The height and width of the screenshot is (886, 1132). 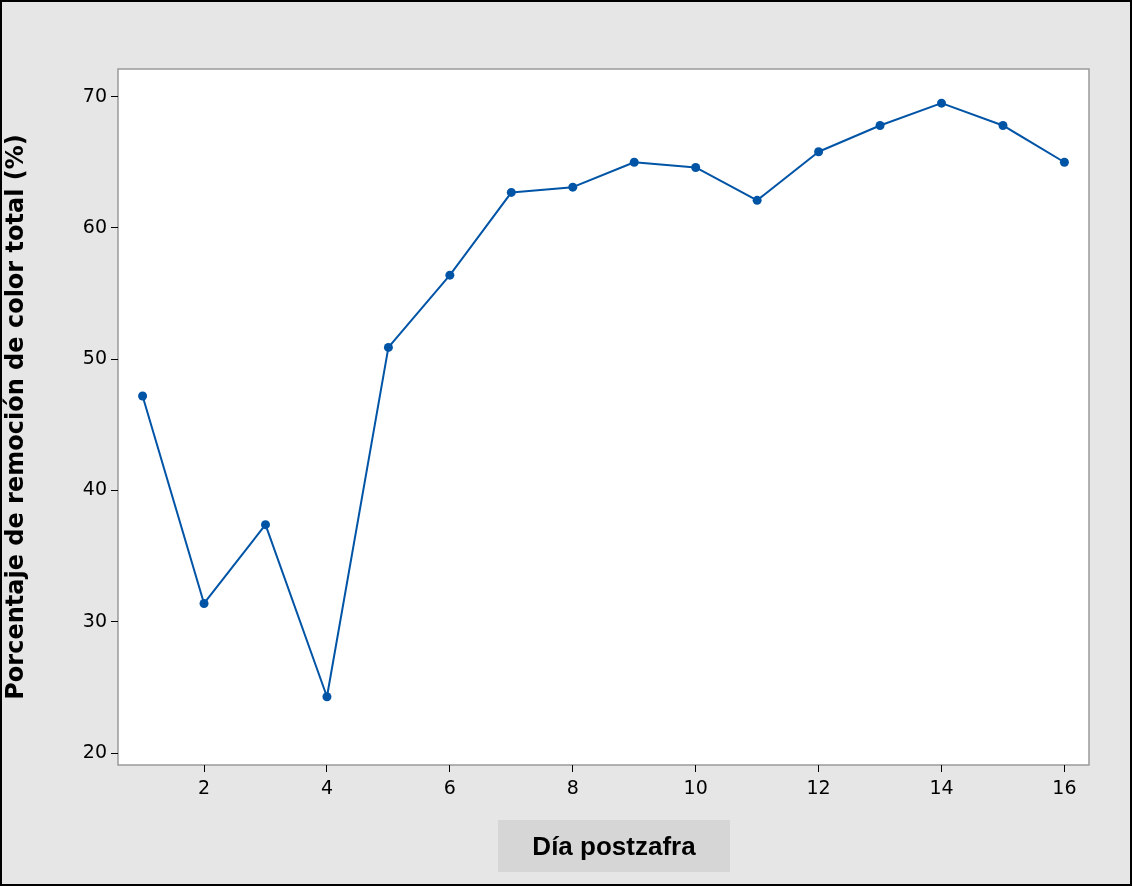 What do you see at coordinates (941, 787) in the screenshot?
I see `x-tick-label: 14` at bounding box center [941, 787].